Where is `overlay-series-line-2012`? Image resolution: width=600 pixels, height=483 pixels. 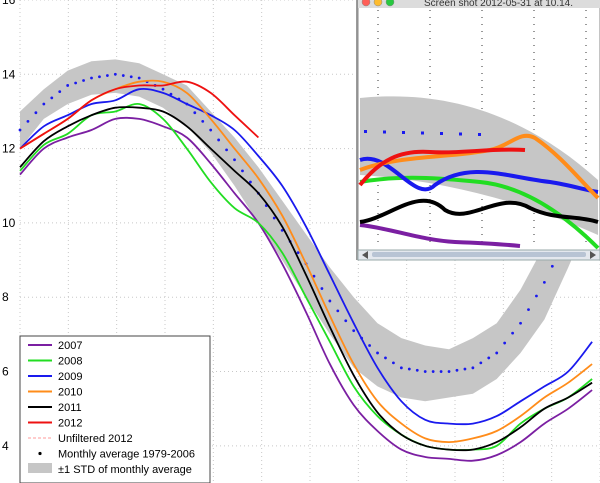 overlay-series-line-2012 is located at coordinates (442, 167).